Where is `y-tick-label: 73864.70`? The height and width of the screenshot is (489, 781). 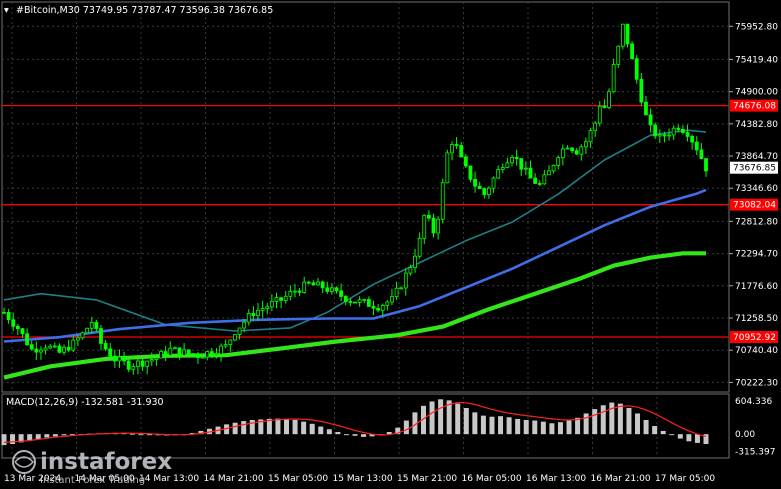 y-tick-label: 73864.70 is located at coordinates (756, 157).